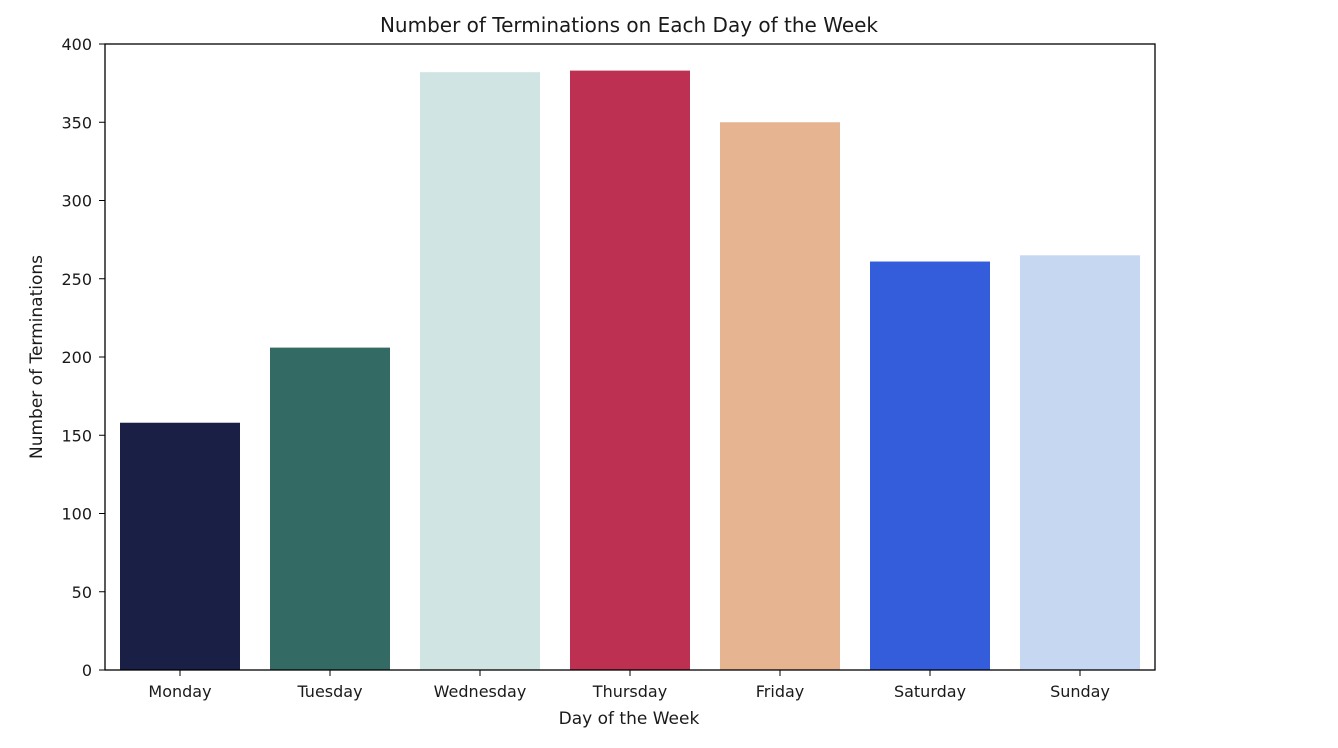 This screenshot has height=748, width=1338. I want to click on bar-sunday, so click(1080, 462).